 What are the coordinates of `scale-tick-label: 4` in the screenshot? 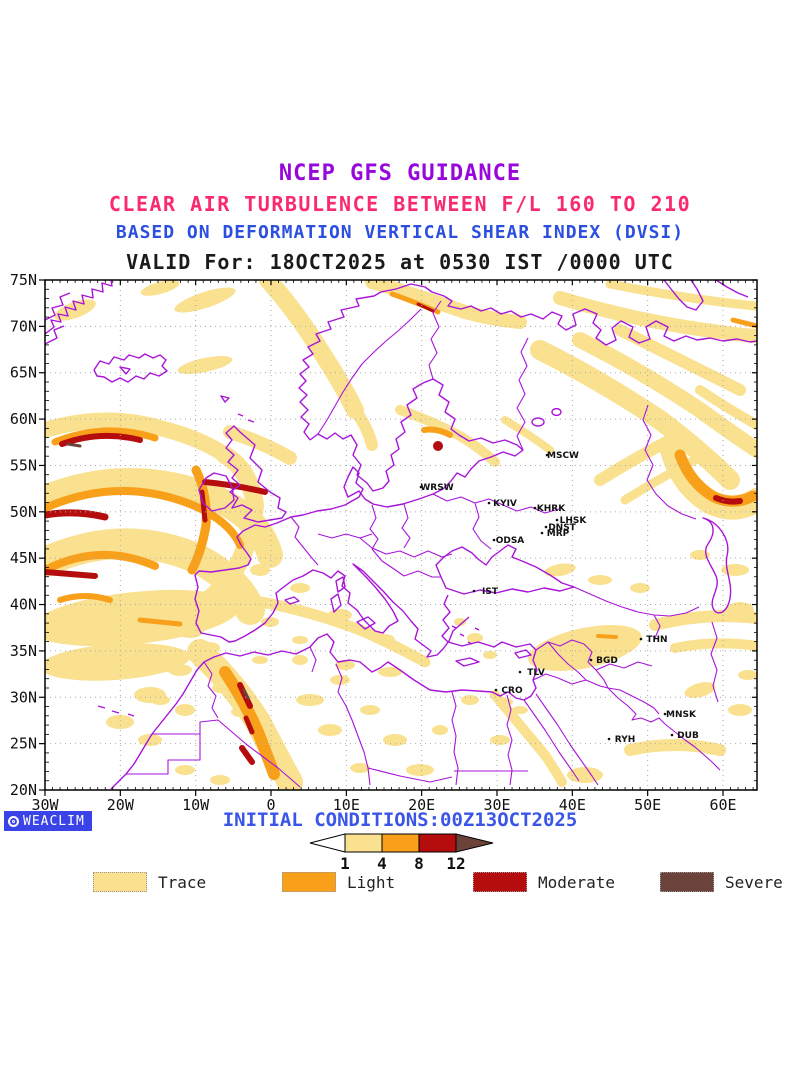 It's located at (382, 863).